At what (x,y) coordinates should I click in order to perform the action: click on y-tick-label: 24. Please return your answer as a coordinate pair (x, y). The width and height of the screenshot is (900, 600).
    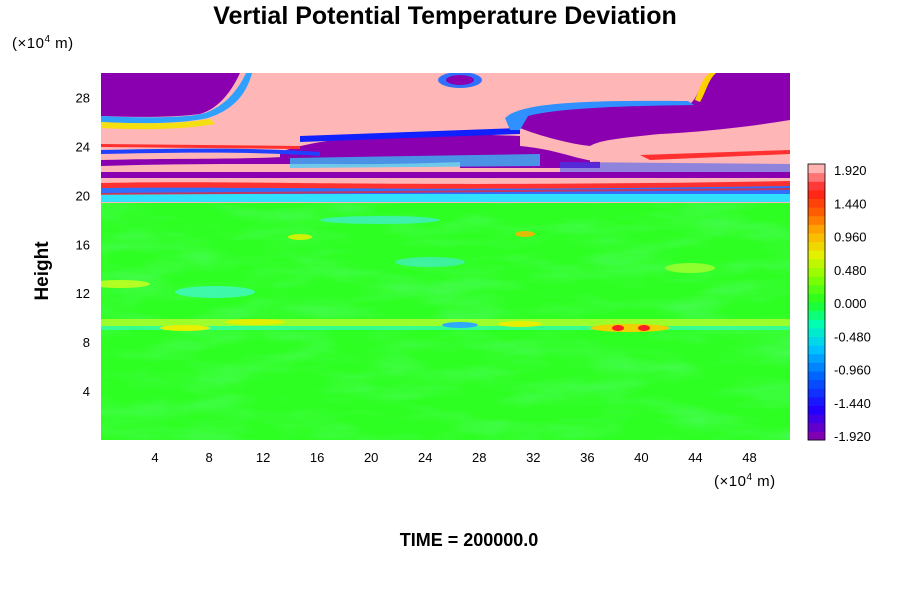
    Looking at the image, I should click on (83, 146).